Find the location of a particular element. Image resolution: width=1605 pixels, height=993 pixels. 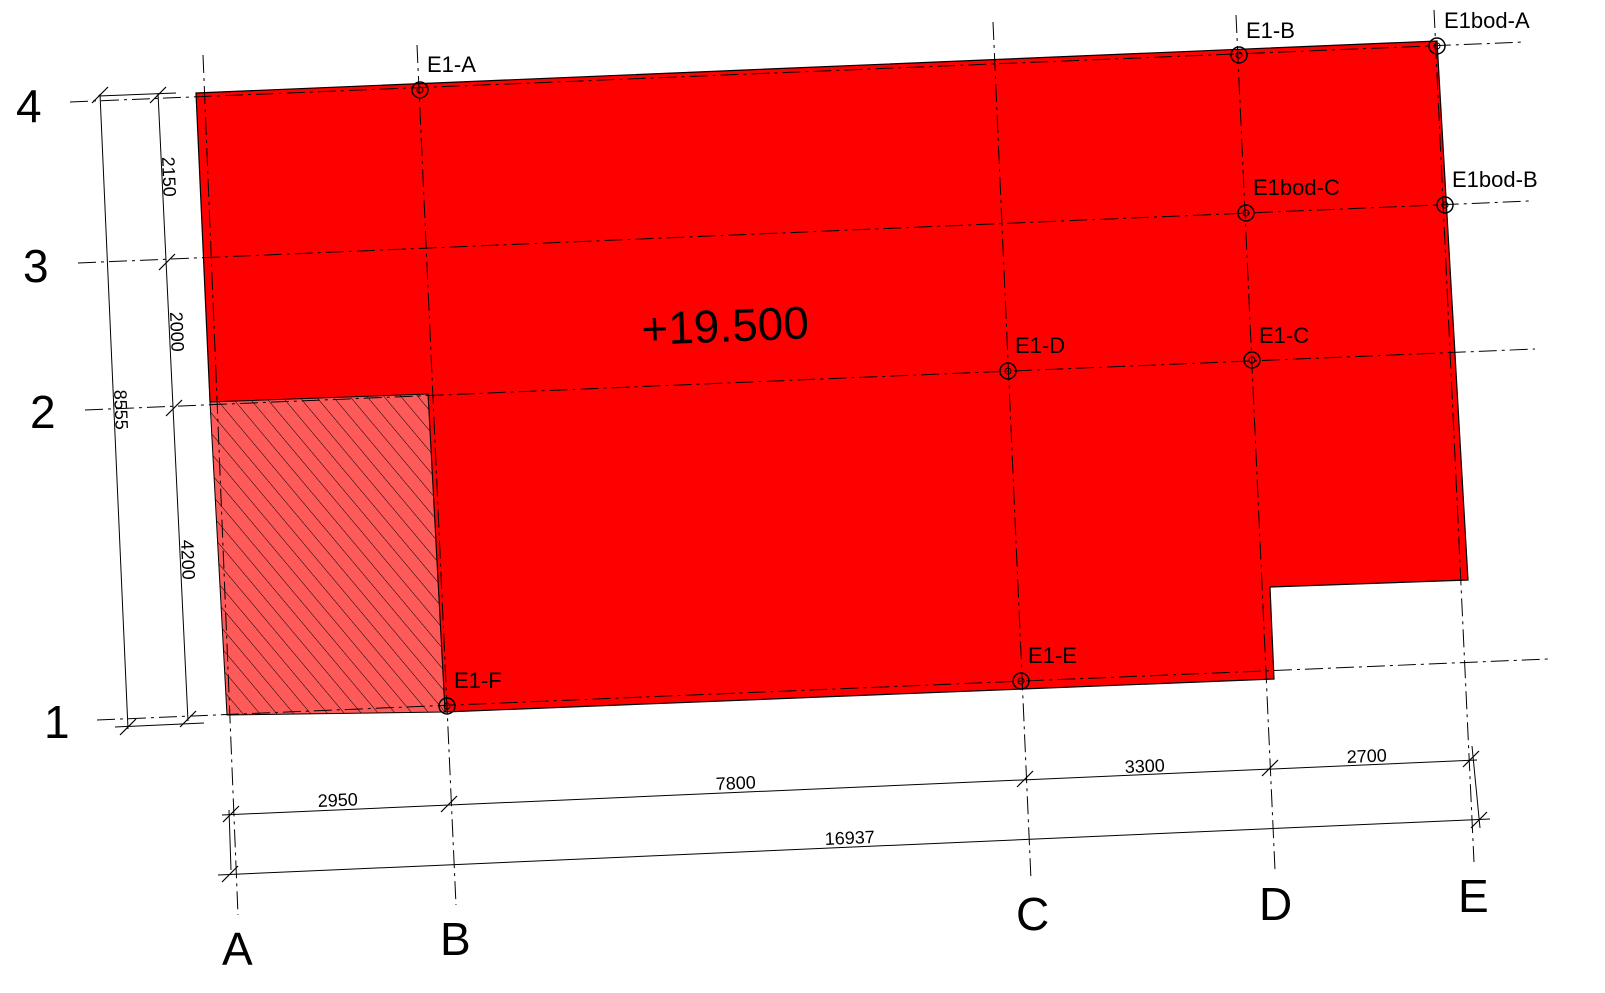

axis-label-a: A is located at coordinates (237, 949).